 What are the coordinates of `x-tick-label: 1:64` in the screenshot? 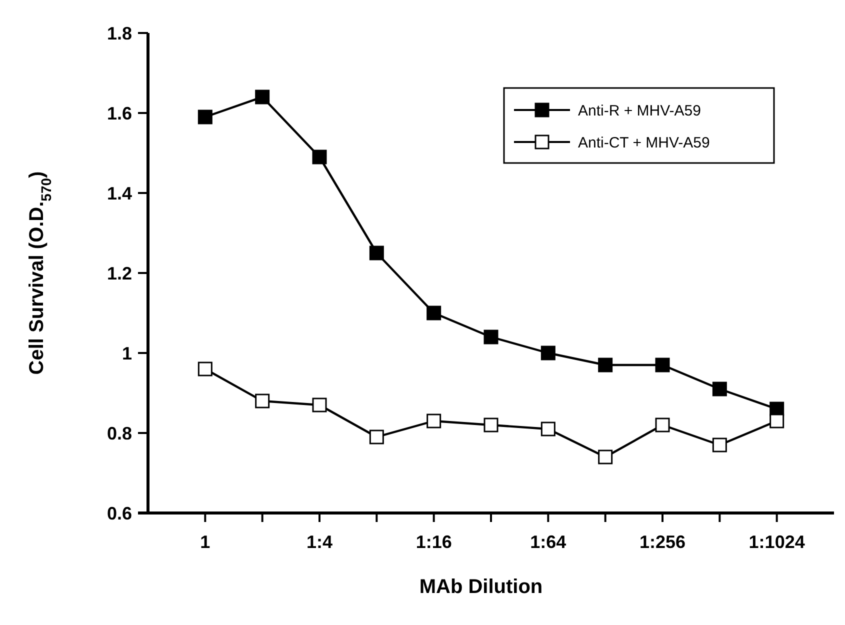 It's located at (548, 542).